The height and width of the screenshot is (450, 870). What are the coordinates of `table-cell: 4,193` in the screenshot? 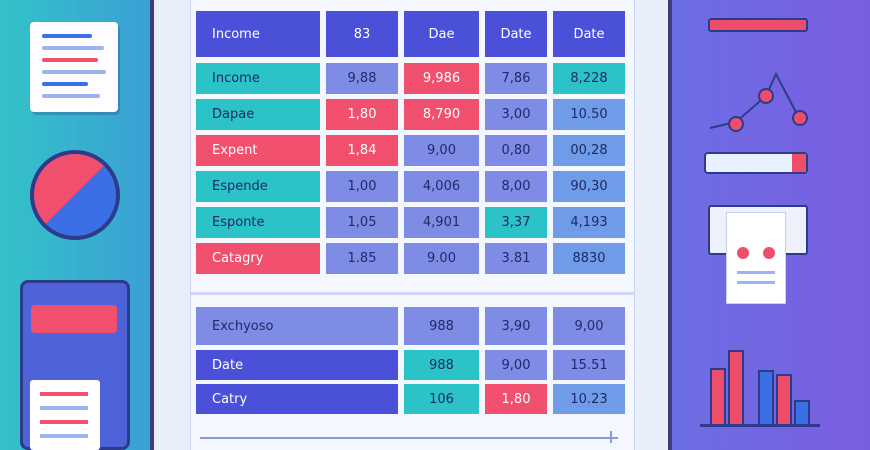 It's located at (589, 222).